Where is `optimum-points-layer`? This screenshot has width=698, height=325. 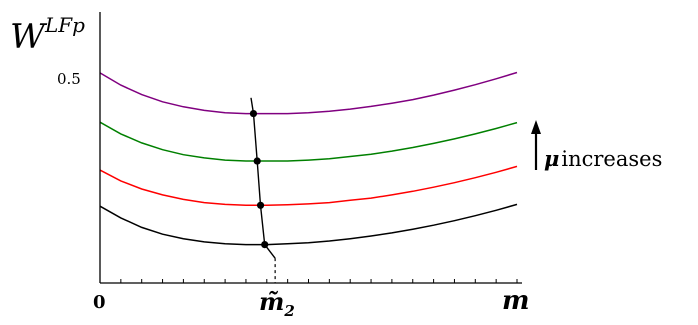
optimum-points-layer is located at coordinates (259, 179).